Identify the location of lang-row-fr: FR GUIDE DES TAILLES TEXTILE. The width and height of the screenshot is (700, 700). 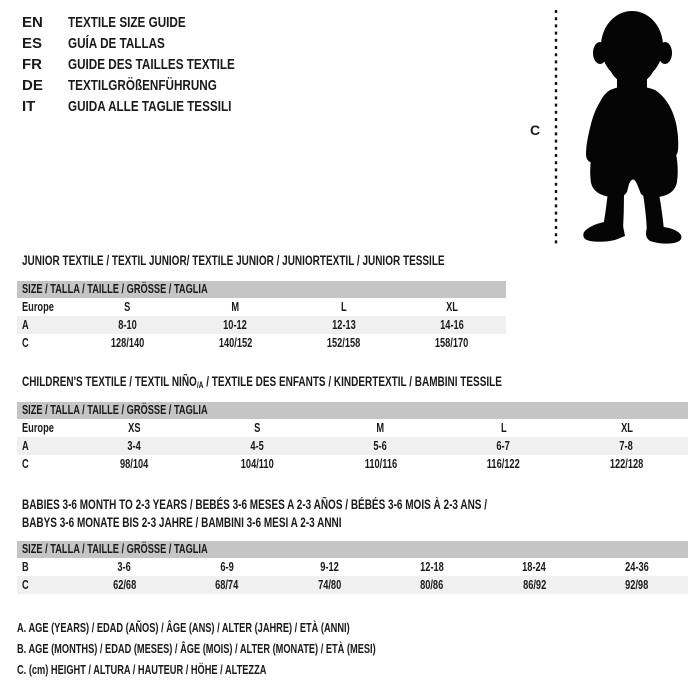
(152, 64).